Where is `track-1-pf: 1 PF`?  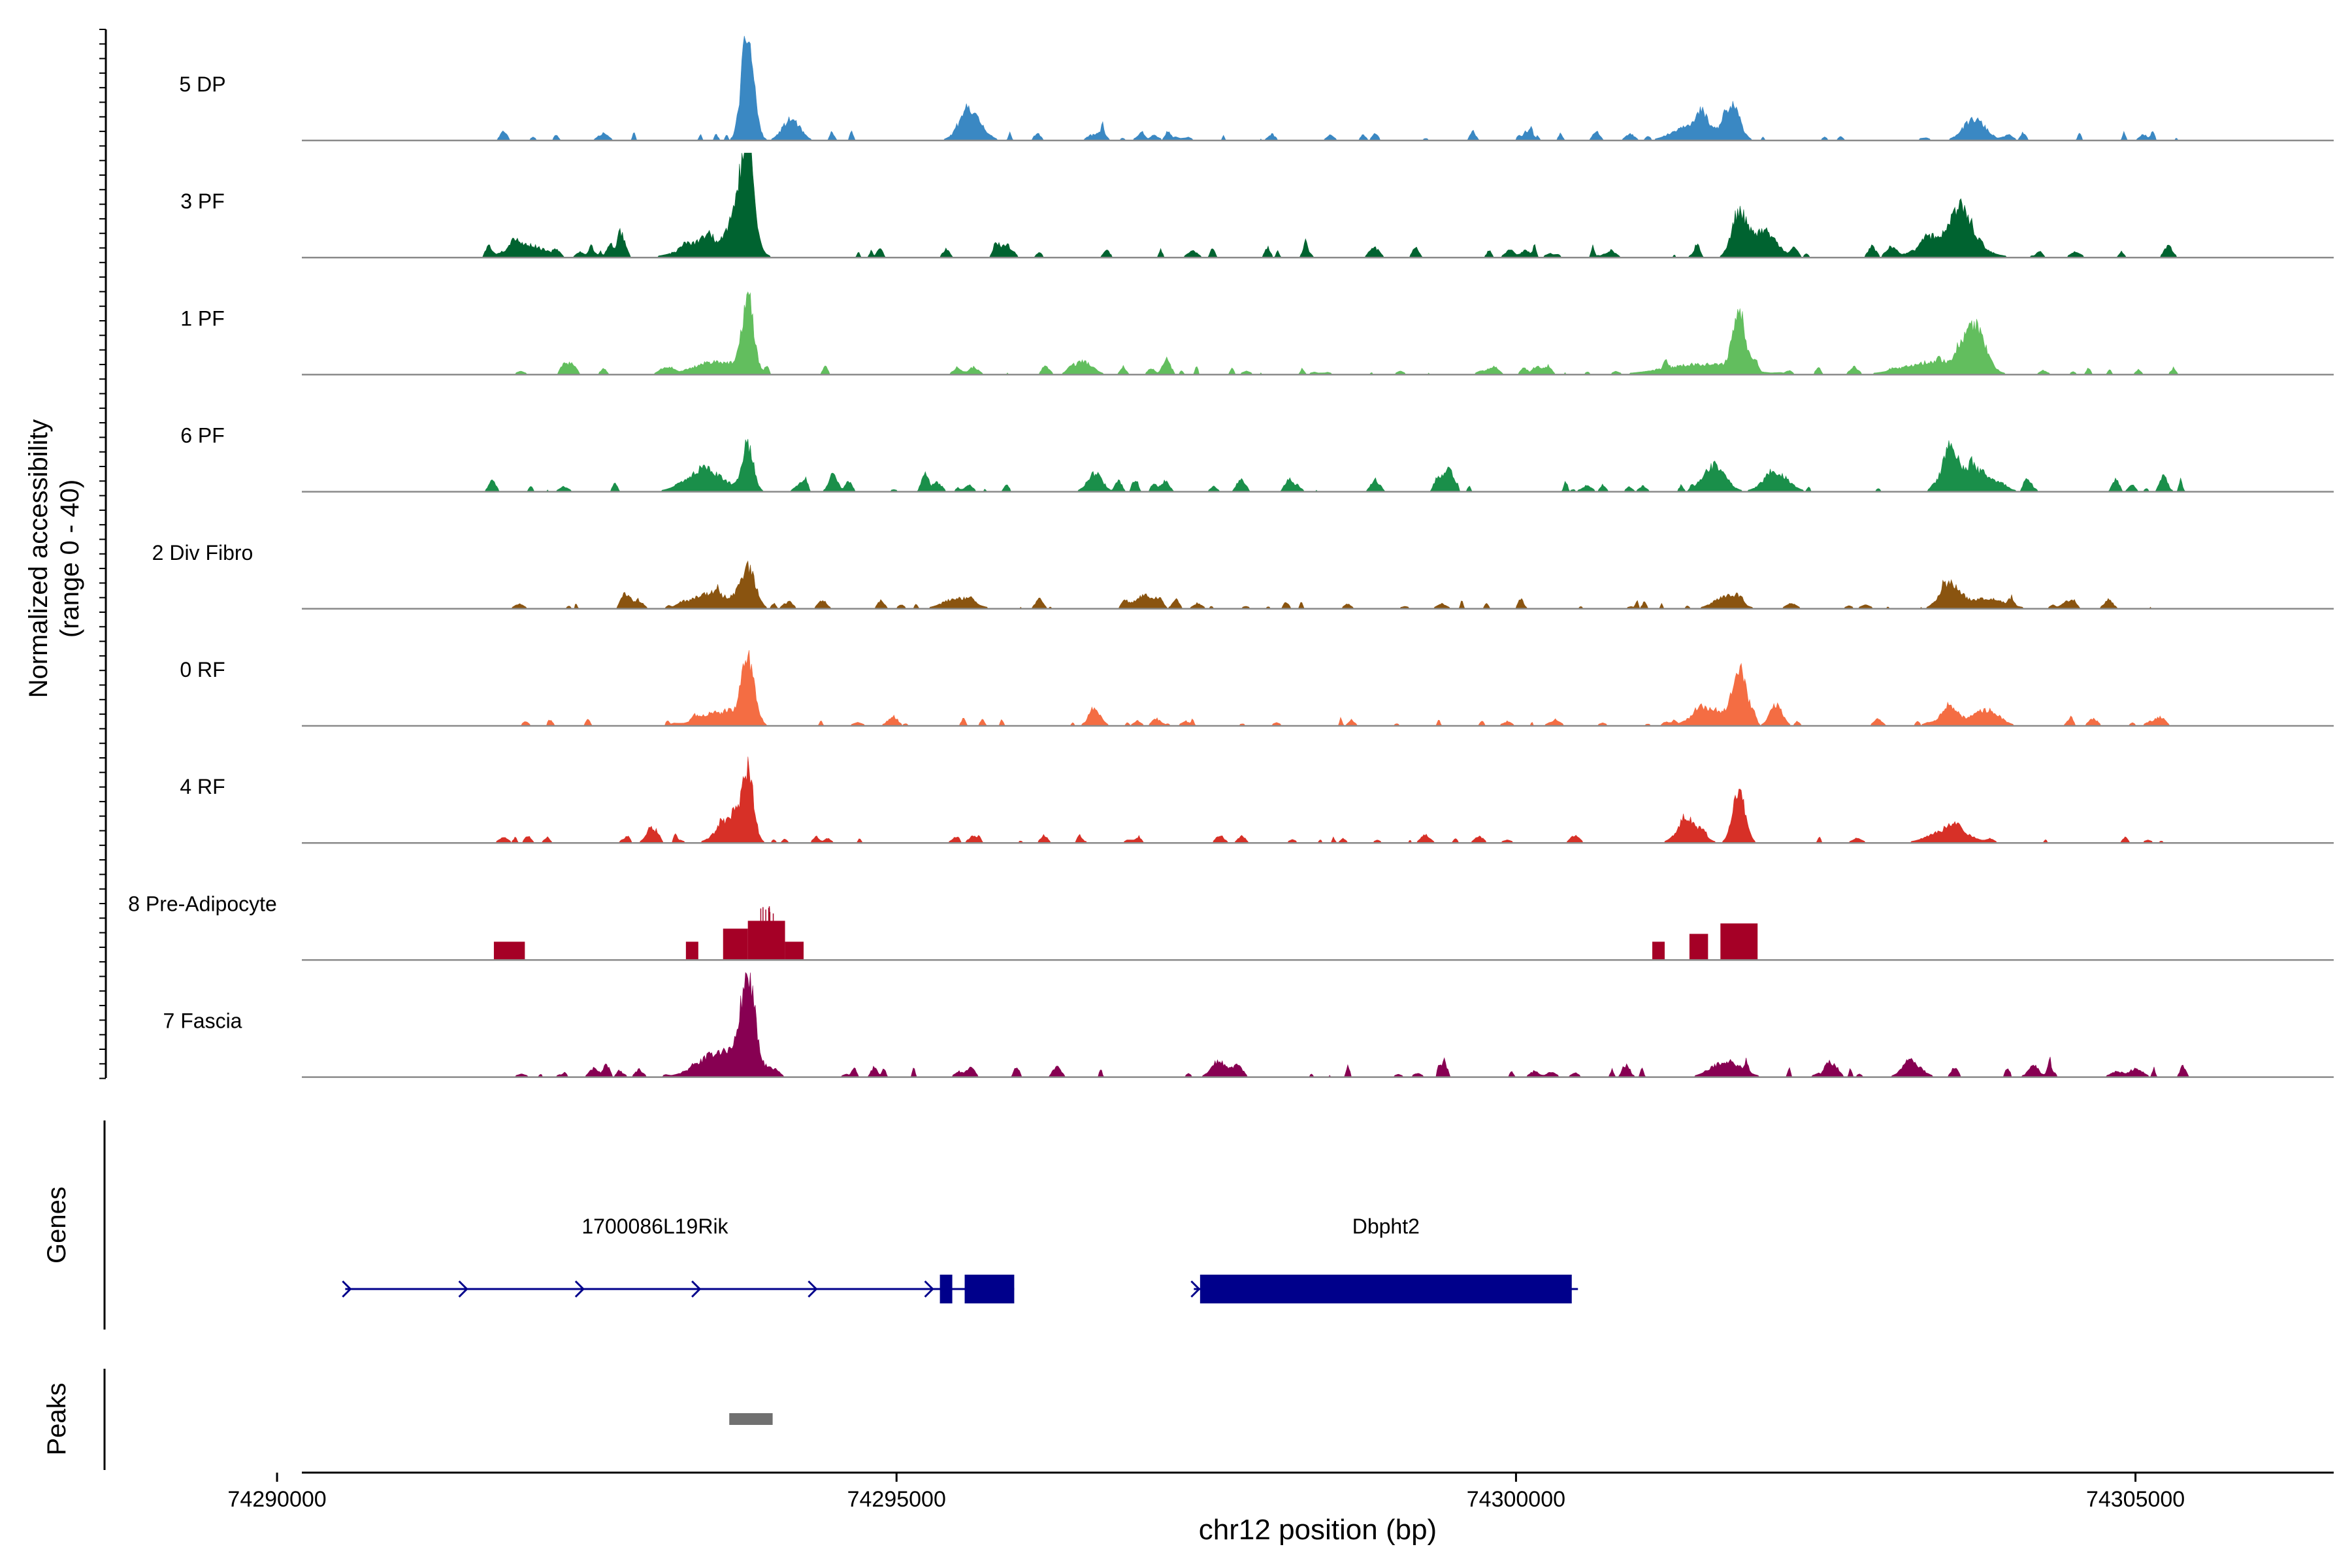 track-1-pf: 1 PF is located at coordinates (1257, 333).